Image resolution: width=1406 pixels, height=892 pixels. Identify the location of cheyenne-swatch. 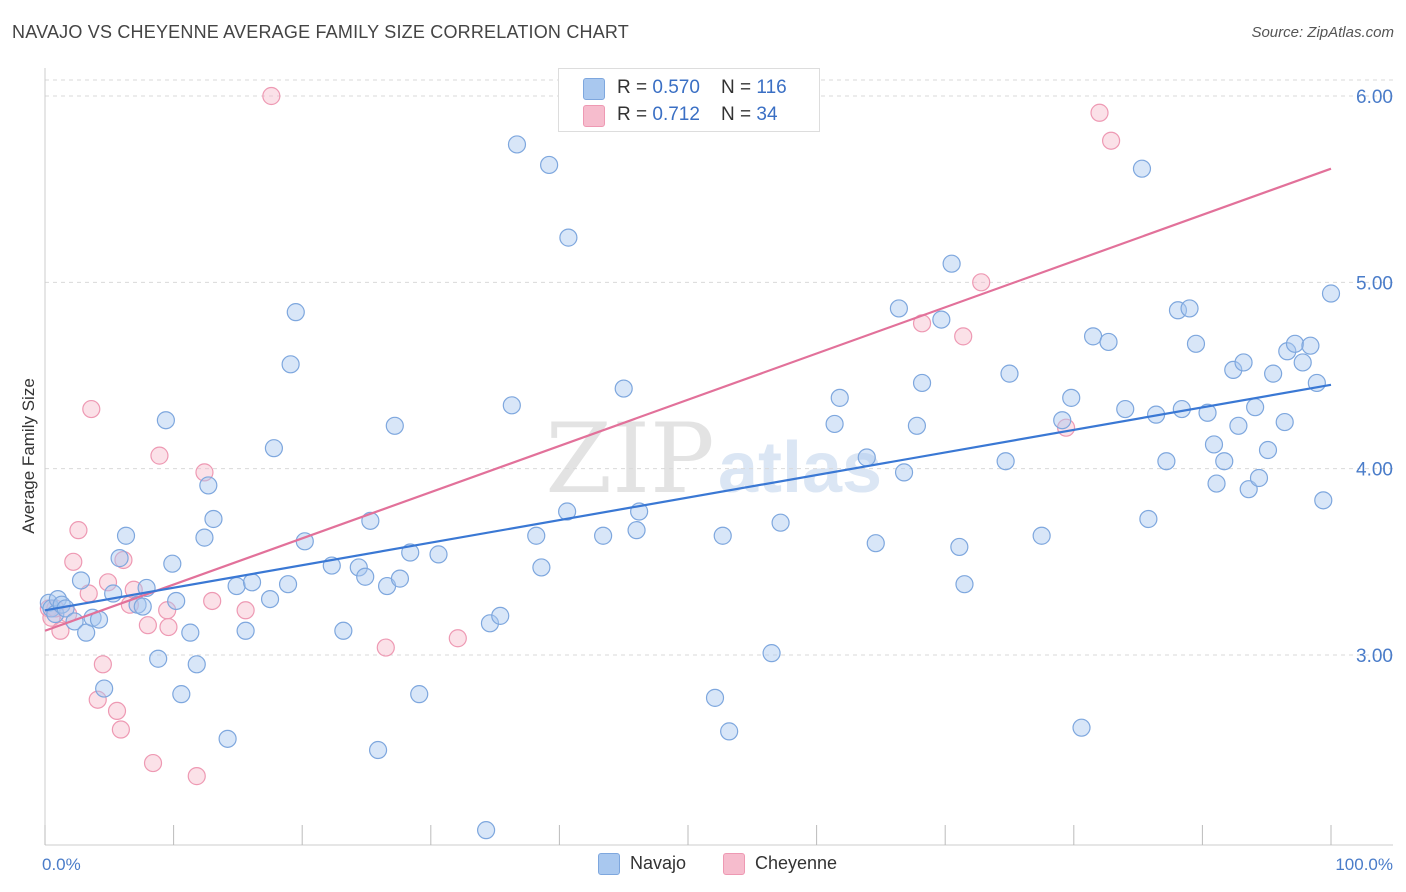
(594, 116).